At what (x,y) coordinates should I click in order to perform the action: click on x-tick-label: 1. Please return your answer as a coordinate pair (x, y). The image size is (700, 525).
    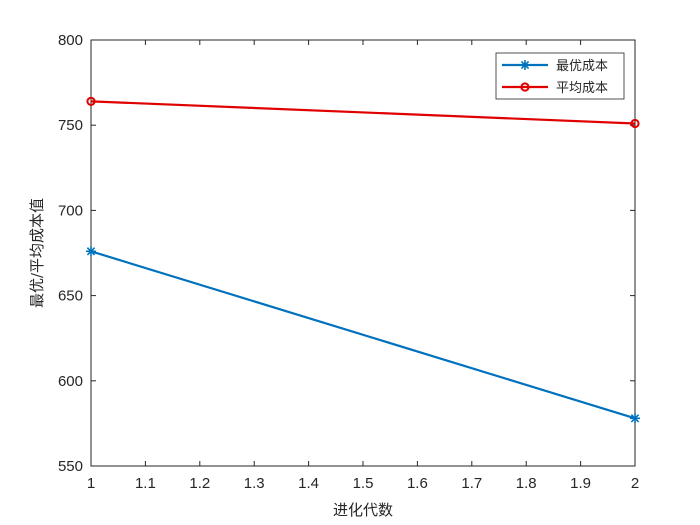
    Looking at the image, I should click on (91, 483).